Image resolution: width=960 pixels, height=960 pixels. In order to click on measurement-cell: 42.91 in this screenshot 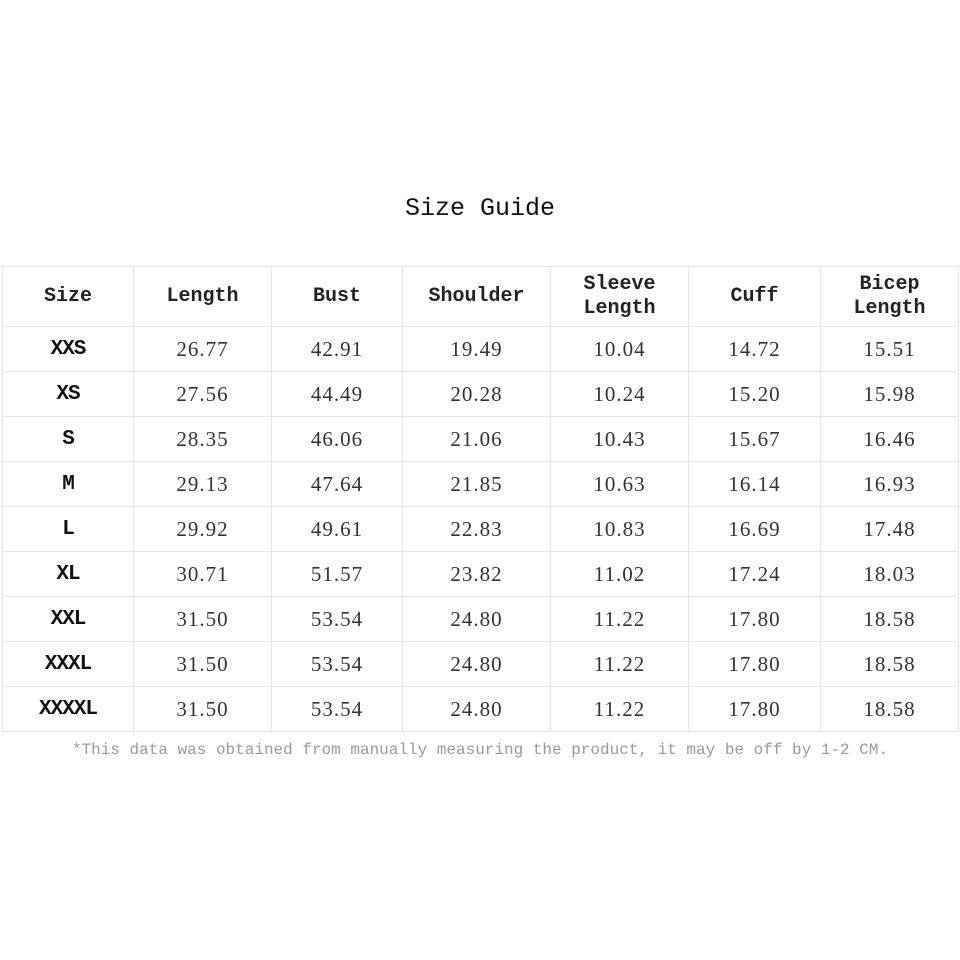, I will do `click(337, 349)`.